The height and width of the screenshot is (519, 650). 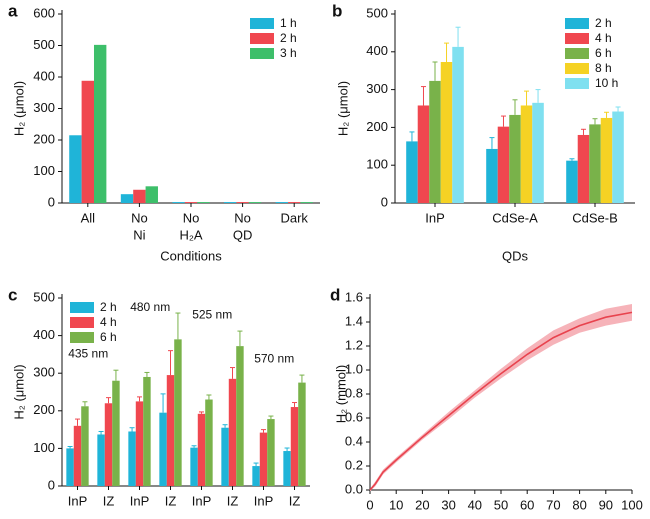 What do you see at coordinates (12, 294) in the screenshot?
I see `panel-label: c` at bounding box center [12, 294].